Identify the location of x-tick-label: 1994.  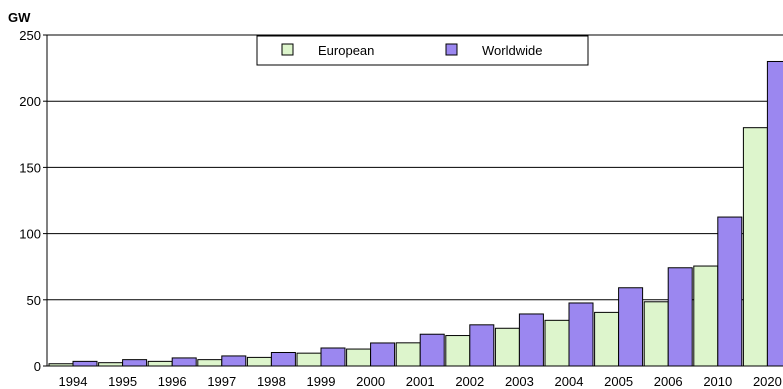
(73, 381).